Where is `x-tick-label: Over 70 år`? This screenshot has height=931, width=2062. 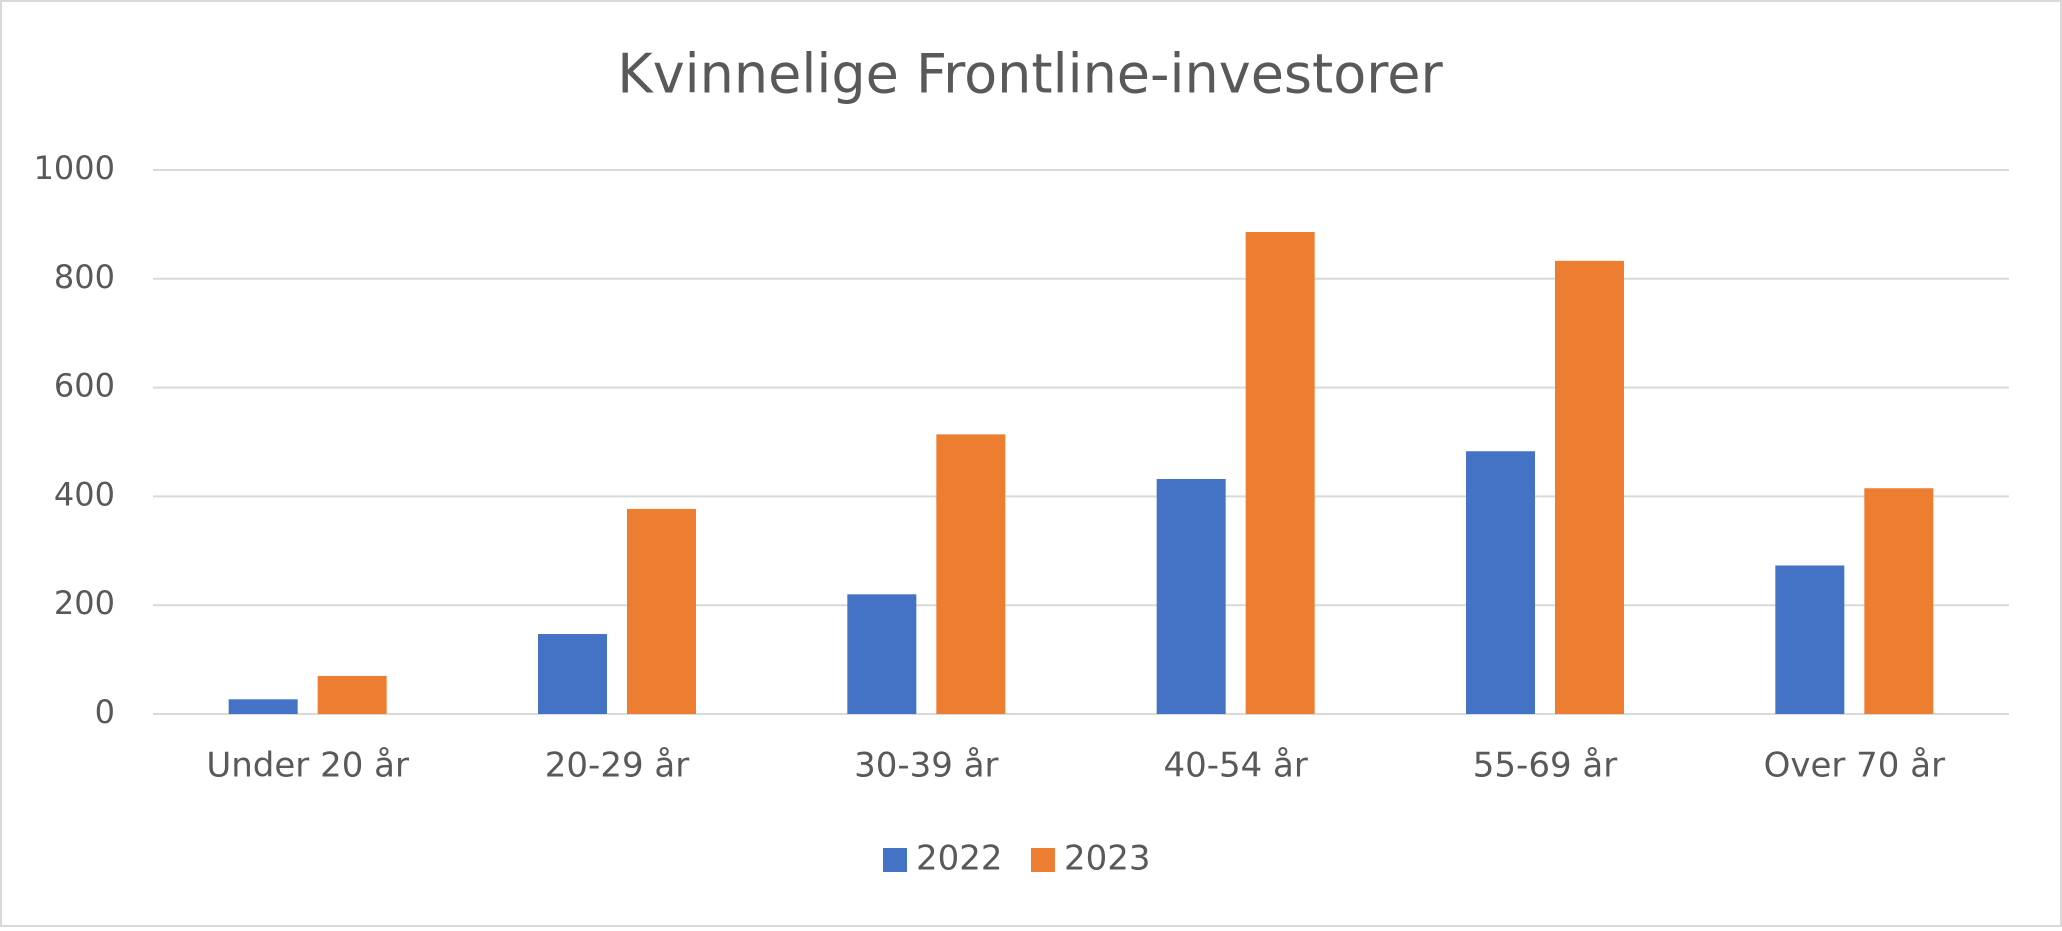
x-tick-label: Over 70 år is located at coordinates (1854, 766).